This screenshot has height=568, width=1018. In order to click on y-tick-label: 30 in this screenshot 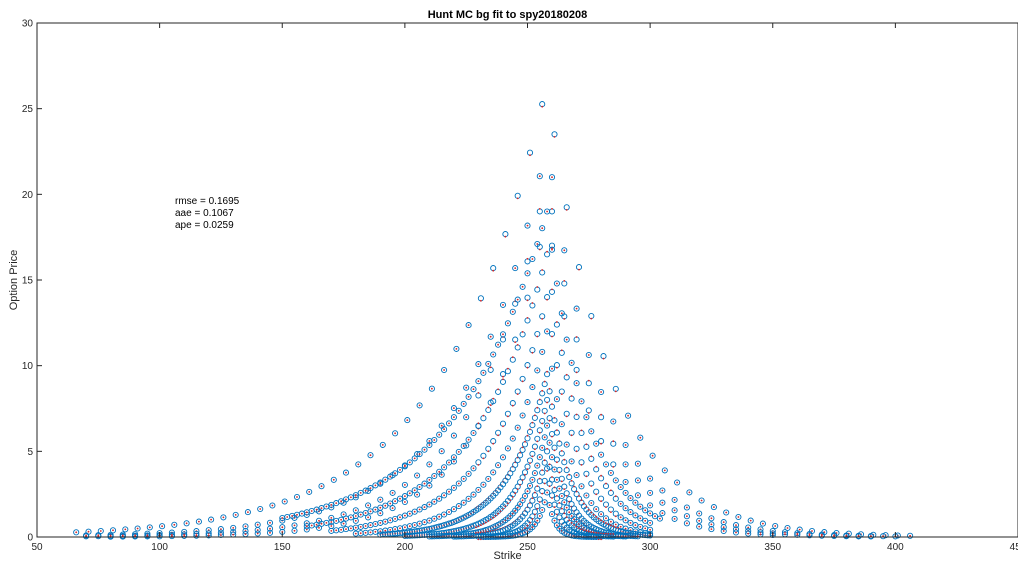, I will do `click(28, 24)`.